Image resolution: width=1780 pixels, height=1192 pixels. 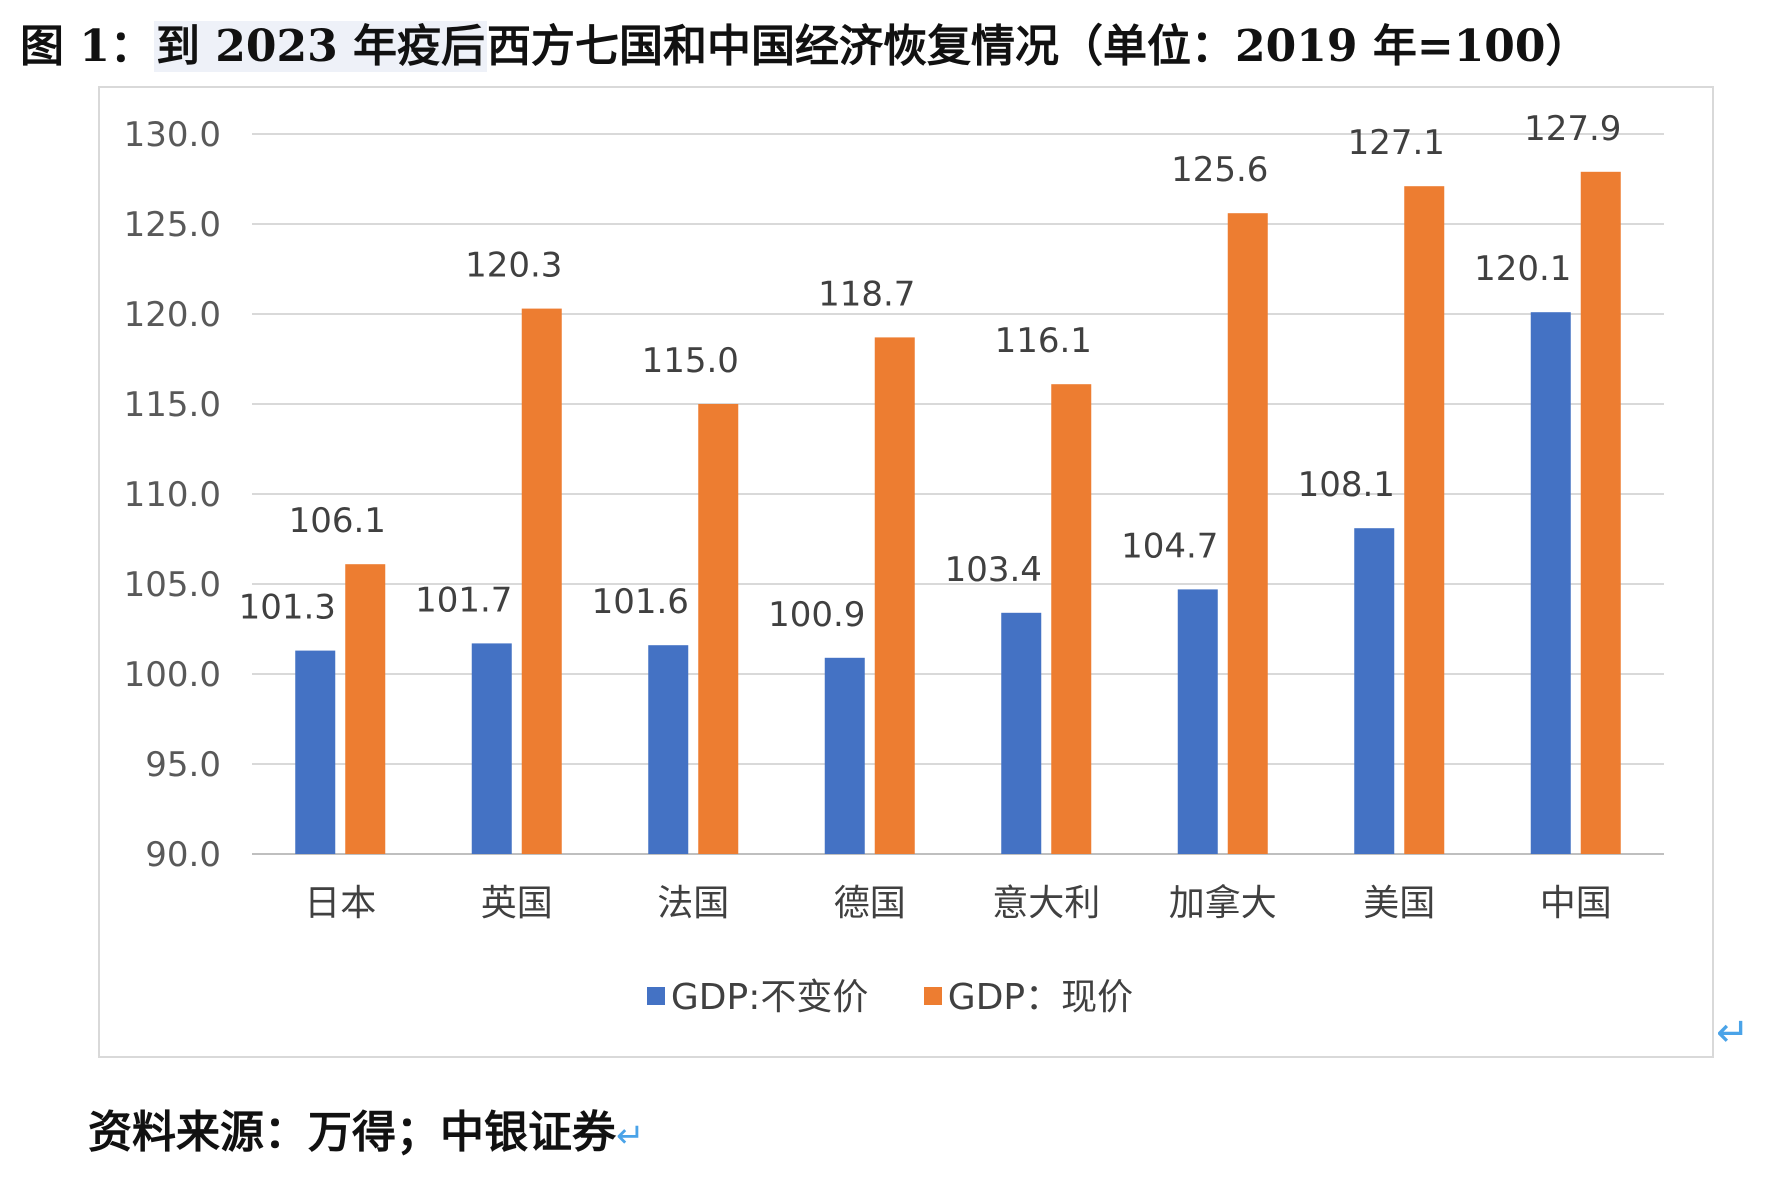 What do you see at coordinates (183, 855) in the screenshot?
I see `y-tick-label: 90.0` at bounding box center [183, 855].